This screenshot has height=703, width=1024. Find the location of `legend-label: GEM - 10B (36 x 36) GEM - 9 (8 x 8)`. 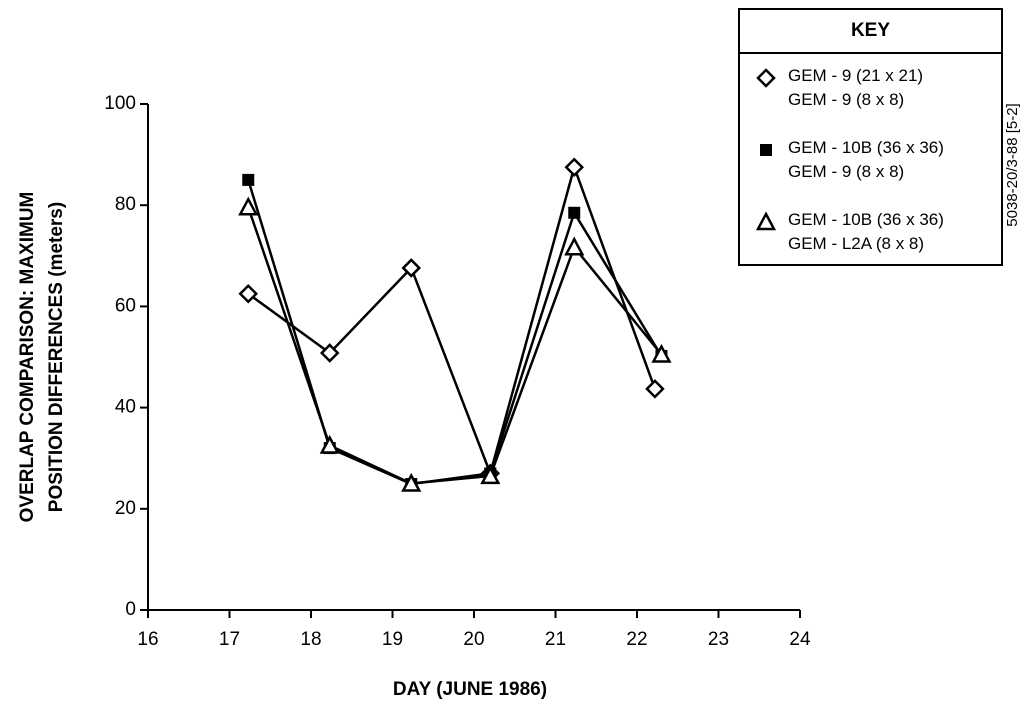

legend-label: GEM - 10B (36 x 36) GEM - 9 (8 x 8) is located at coordinates (866, 159).